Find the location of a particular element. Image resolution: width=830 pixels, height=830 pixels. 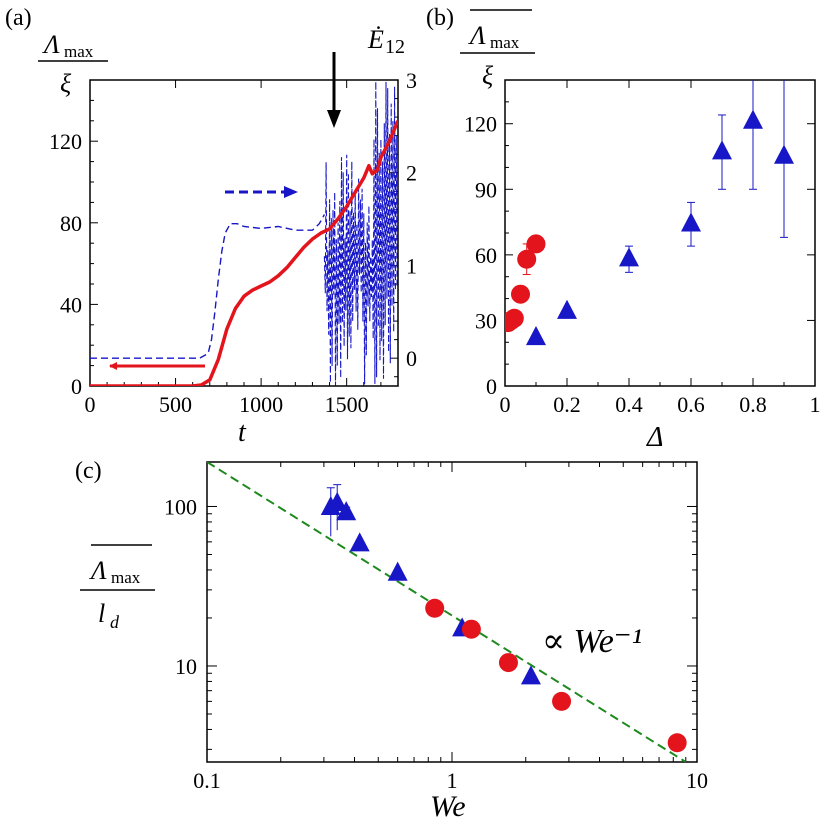

panel-a-series-blue-dashed is located at coordinates (208, 286).